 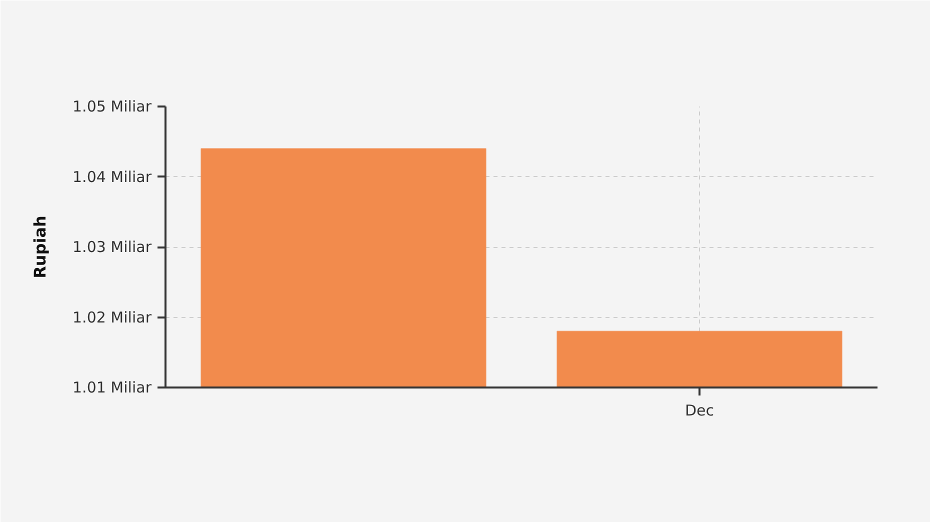 I want to click on y-tick-label: 1.02 Miliar, so click(x=112, y=317).